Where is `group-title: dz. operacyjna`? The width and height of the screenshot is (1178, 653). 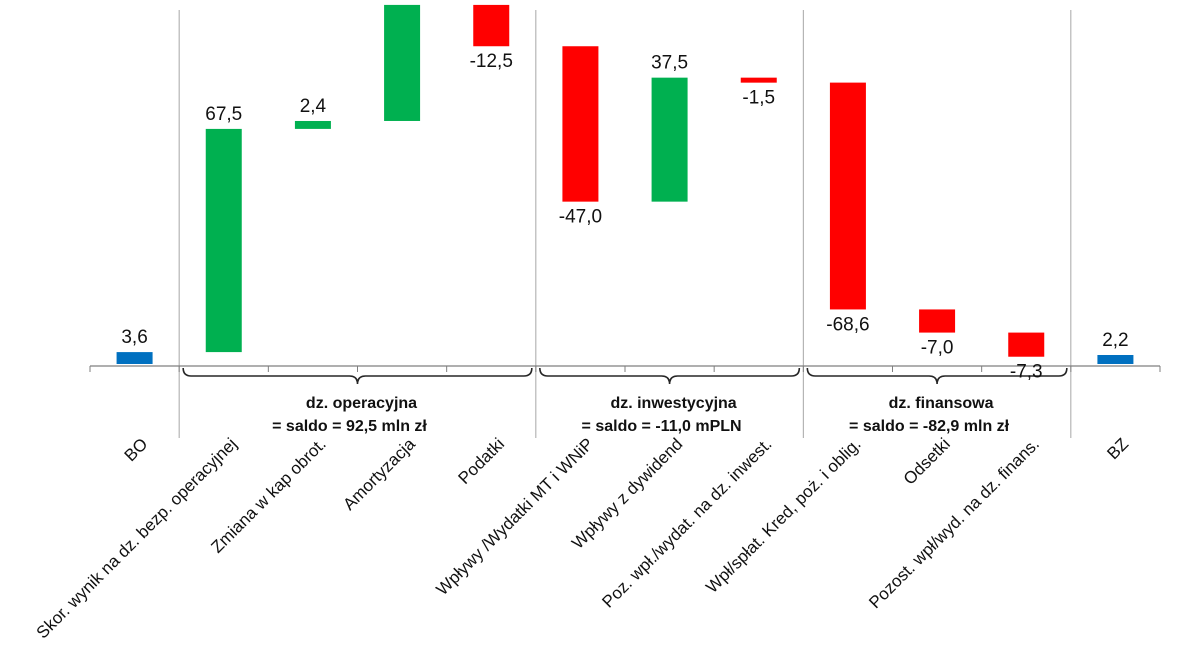 group-title: dz. operacyjna is located at coordinates (361, 403).